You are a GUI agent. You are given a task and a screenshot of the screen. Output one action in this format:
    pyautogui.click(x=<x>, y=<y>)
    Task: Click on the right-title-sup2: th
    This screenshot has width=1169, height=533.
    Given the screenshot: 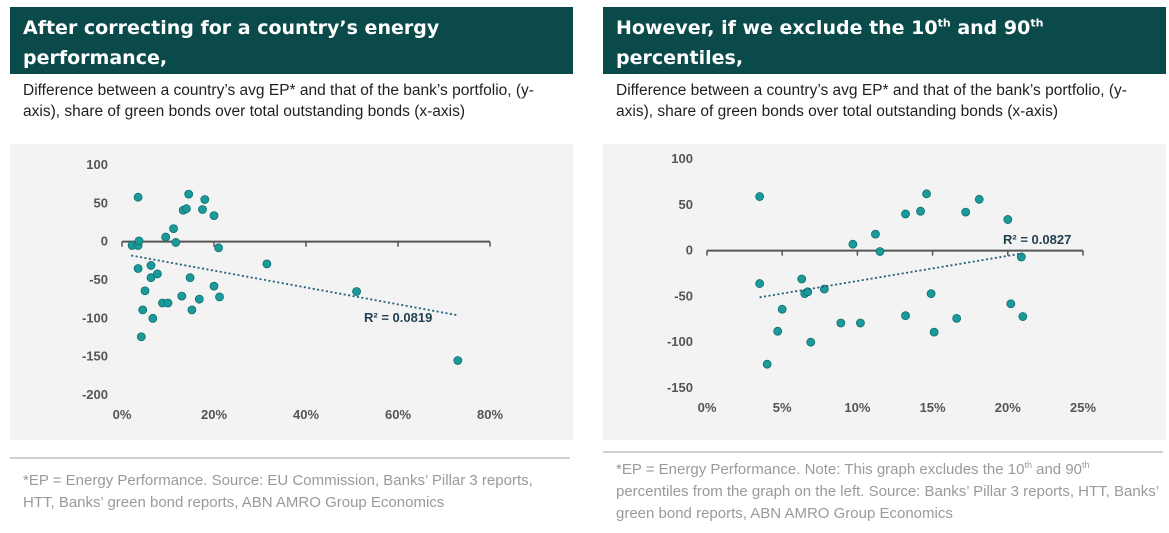 What is the action you would take?
    pyautogui.click(x=1037, y=23)
    